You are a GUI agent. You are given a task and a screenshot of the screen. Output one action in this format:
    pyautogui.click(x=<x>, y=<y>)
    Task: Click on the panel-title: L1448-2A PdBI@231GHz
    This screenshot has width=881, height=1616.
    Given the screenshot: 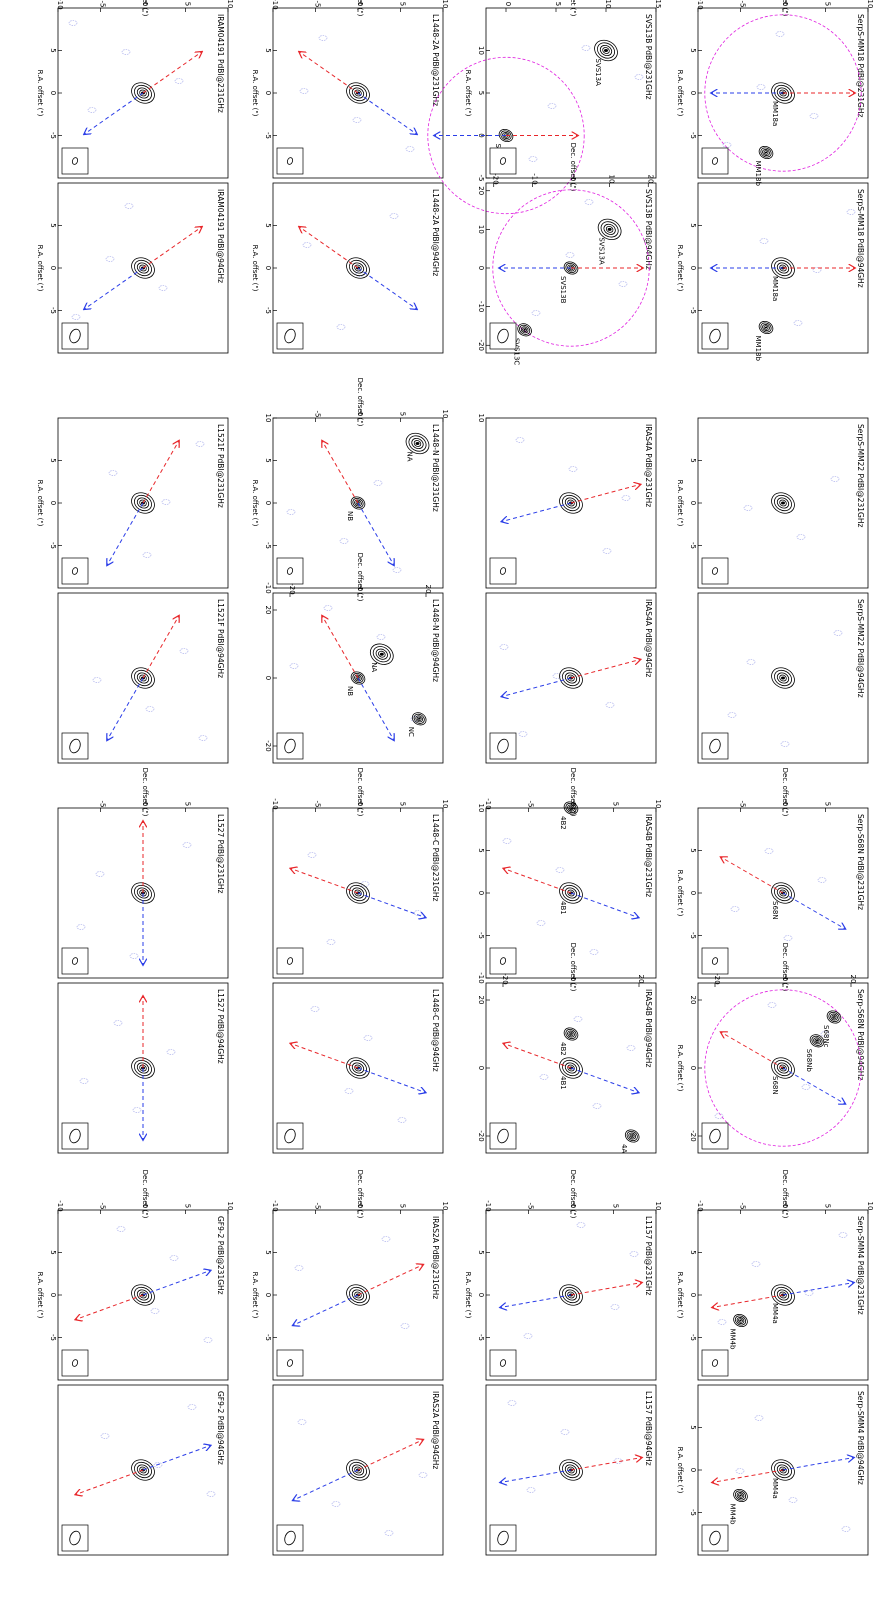 What is the action you would take?
    pyautogui.click(x=435, y=60)
    